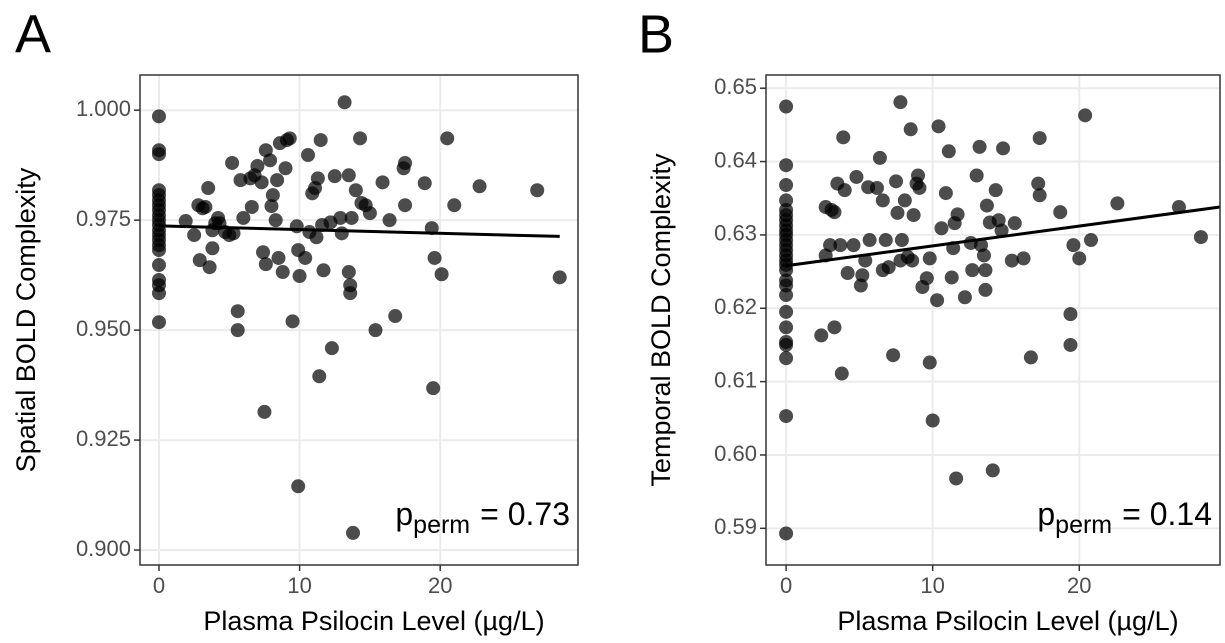  What do you see at coordinates (735, 159) in the screenshot?
I see `y-tick-label: 0.64` at bounding box center [735, 159].